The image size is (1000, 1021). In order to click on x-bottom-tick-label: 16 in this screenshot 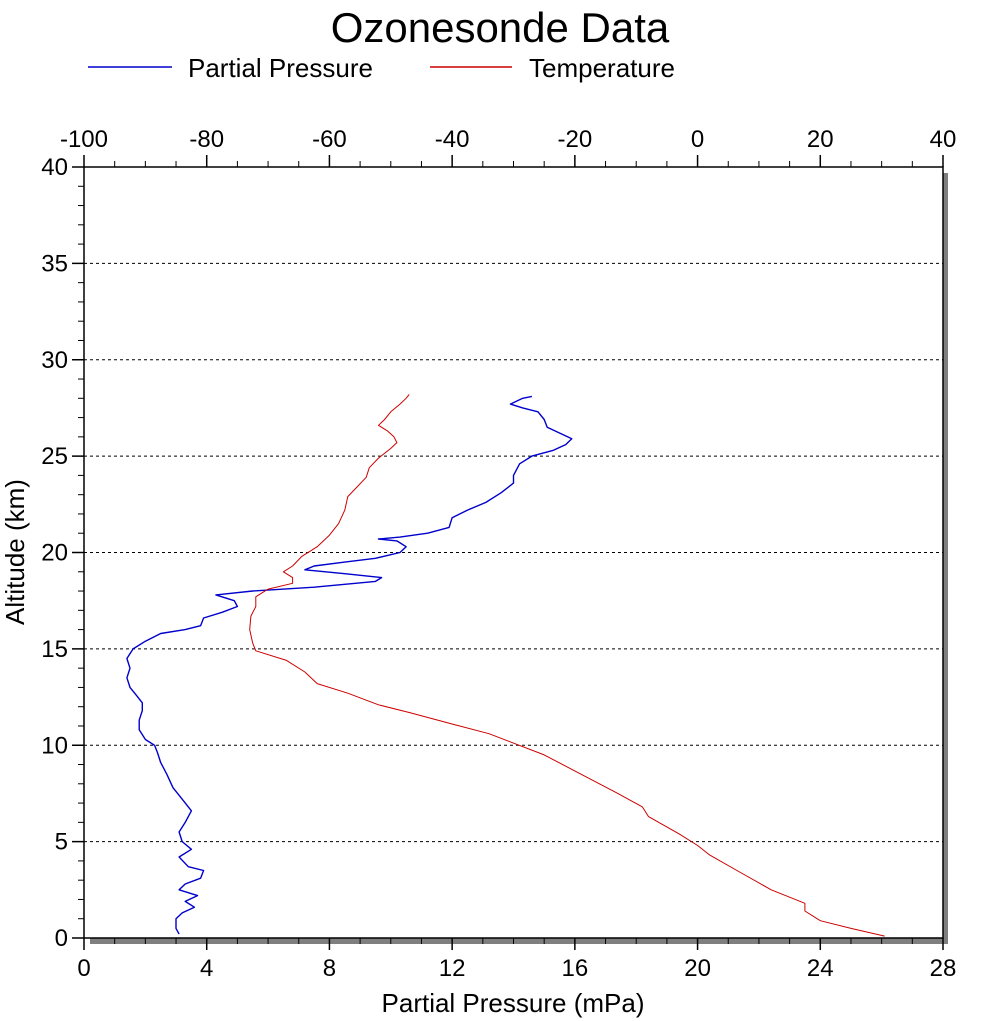, I will do `click(575, 968)`.